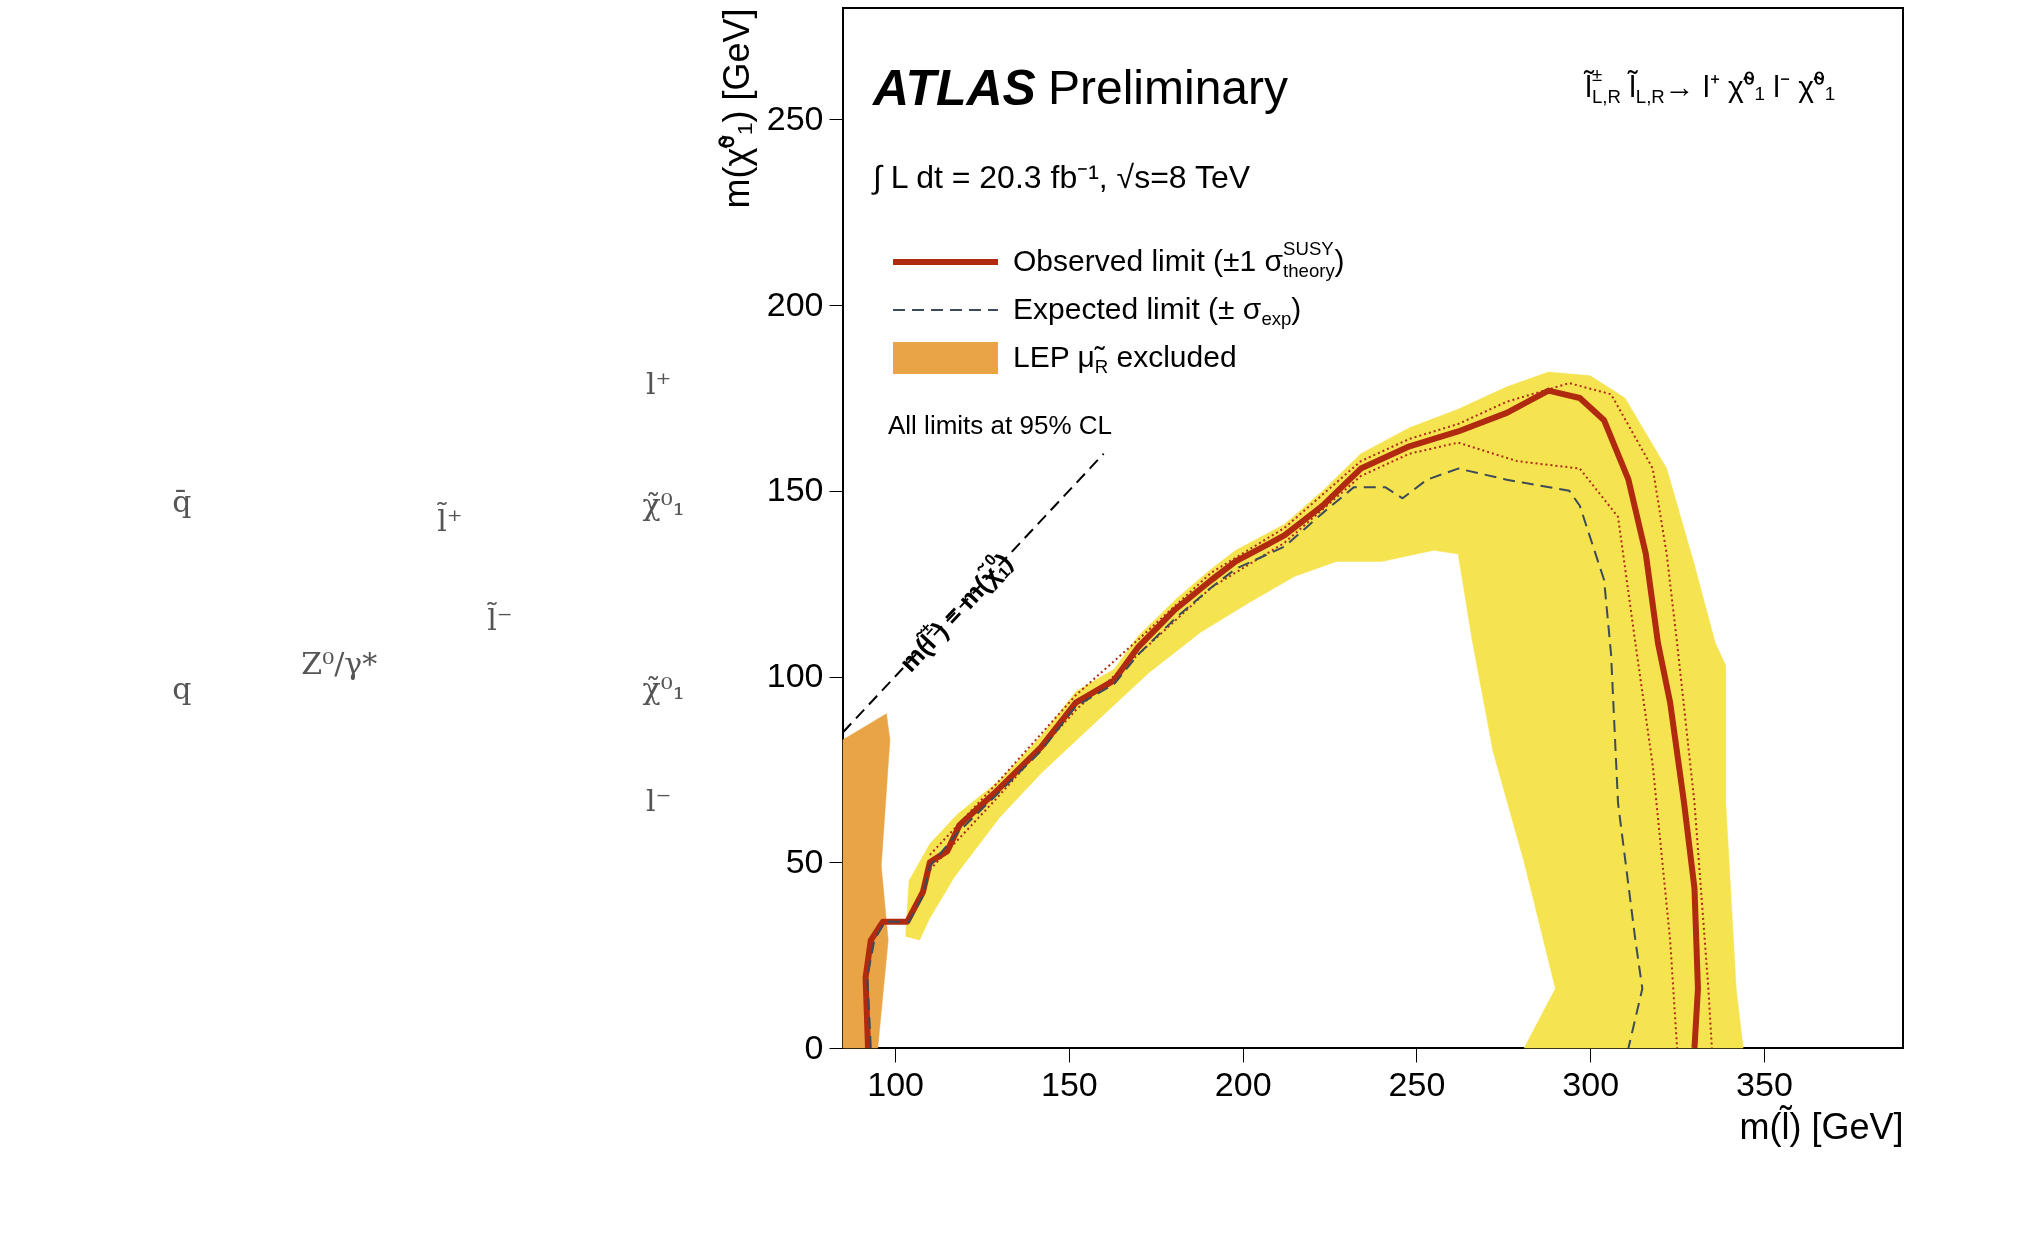 Image resolution: width=2042 pixels, height=1243 pixels. Describe the element at coordinates (182, 502) in the screenshot. I see `text: q̄` at that location.